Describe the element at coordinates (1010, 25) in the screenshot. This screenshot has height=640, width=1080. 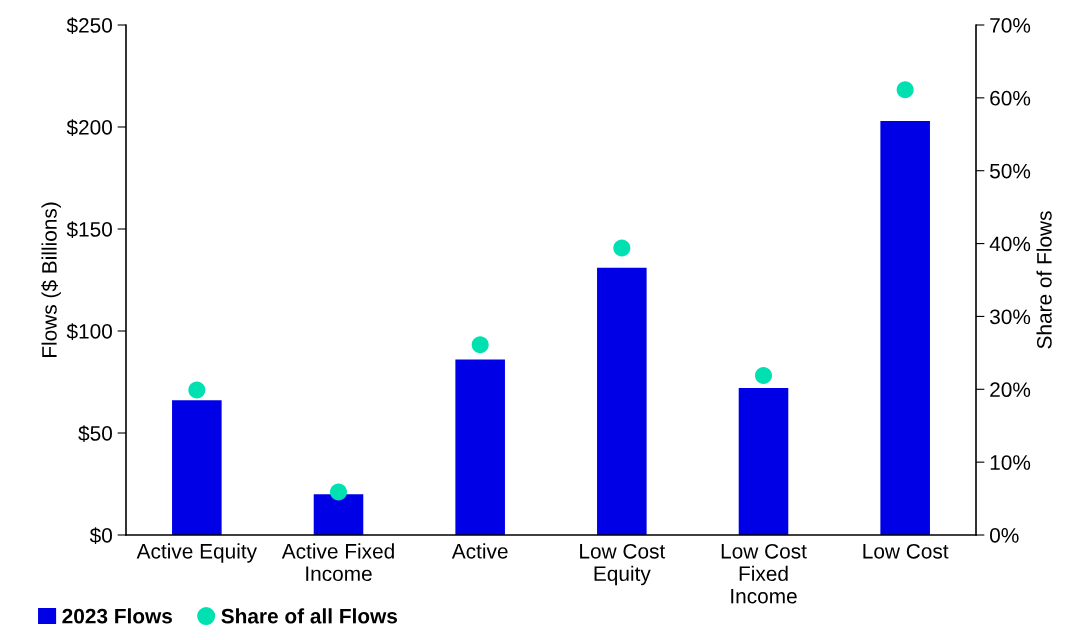
I see `y2-tick-label: 70%` at that location.